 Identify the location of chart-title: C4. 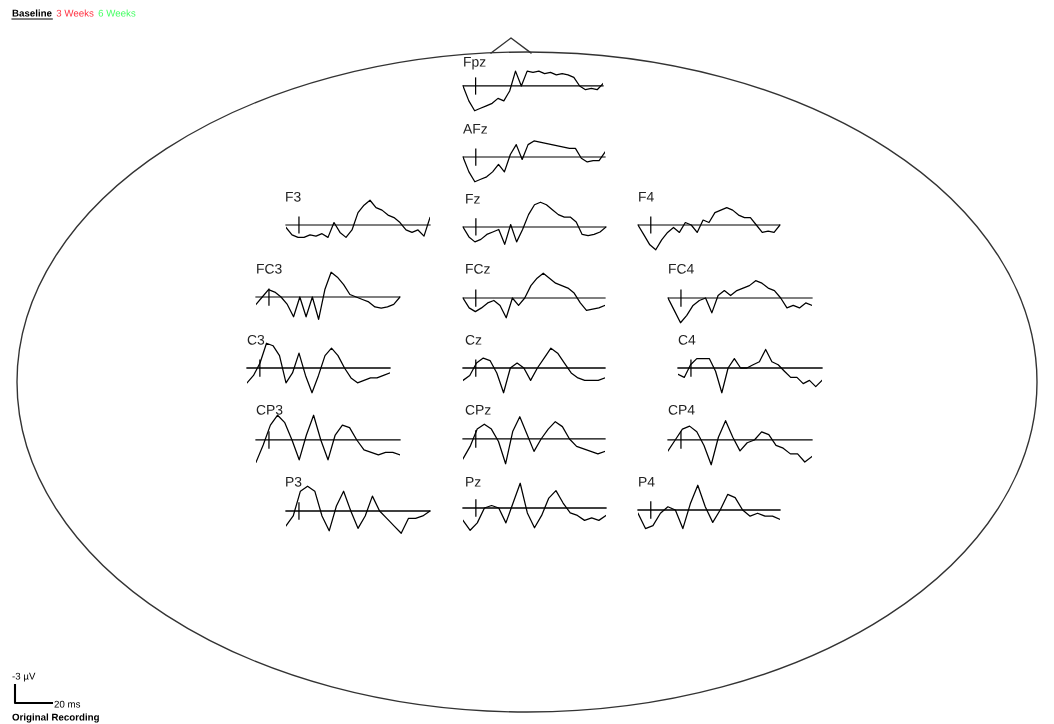
(687, 339).